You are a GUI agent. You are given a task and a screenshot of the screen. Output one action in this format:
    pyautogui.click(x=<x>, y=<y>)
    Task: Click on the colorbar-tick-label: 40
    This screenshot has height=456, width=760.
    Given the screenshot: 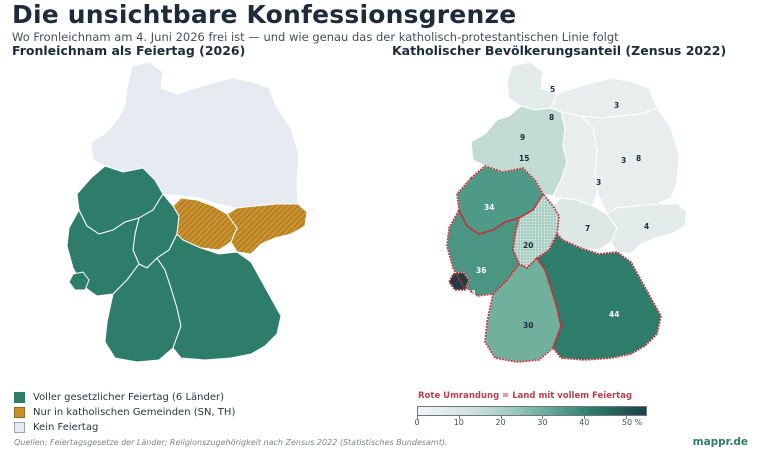 What is the action you would take?
    pyautogui.click(x=584, y=422)
    